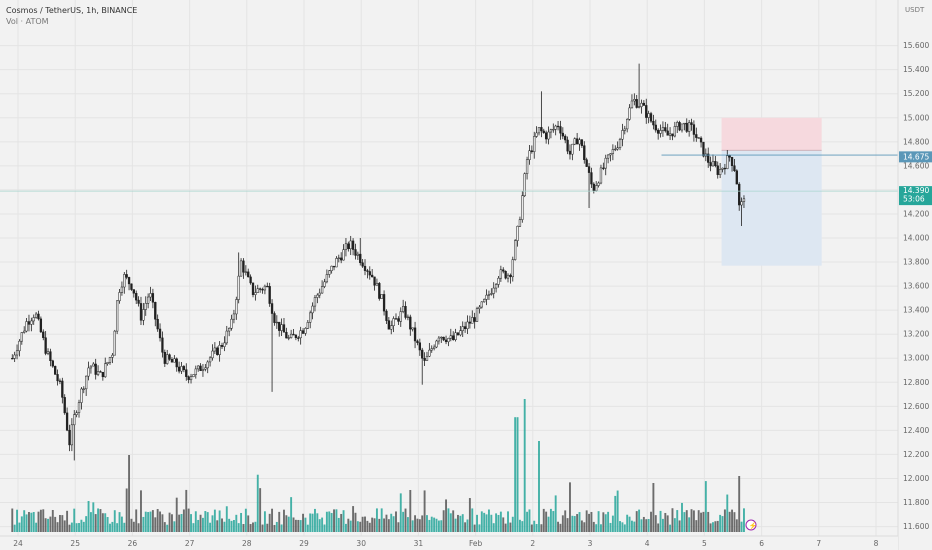 This screenshot has width=932, height=550. I want to click on entry-price-tag: 14.675, so click(915, 157).